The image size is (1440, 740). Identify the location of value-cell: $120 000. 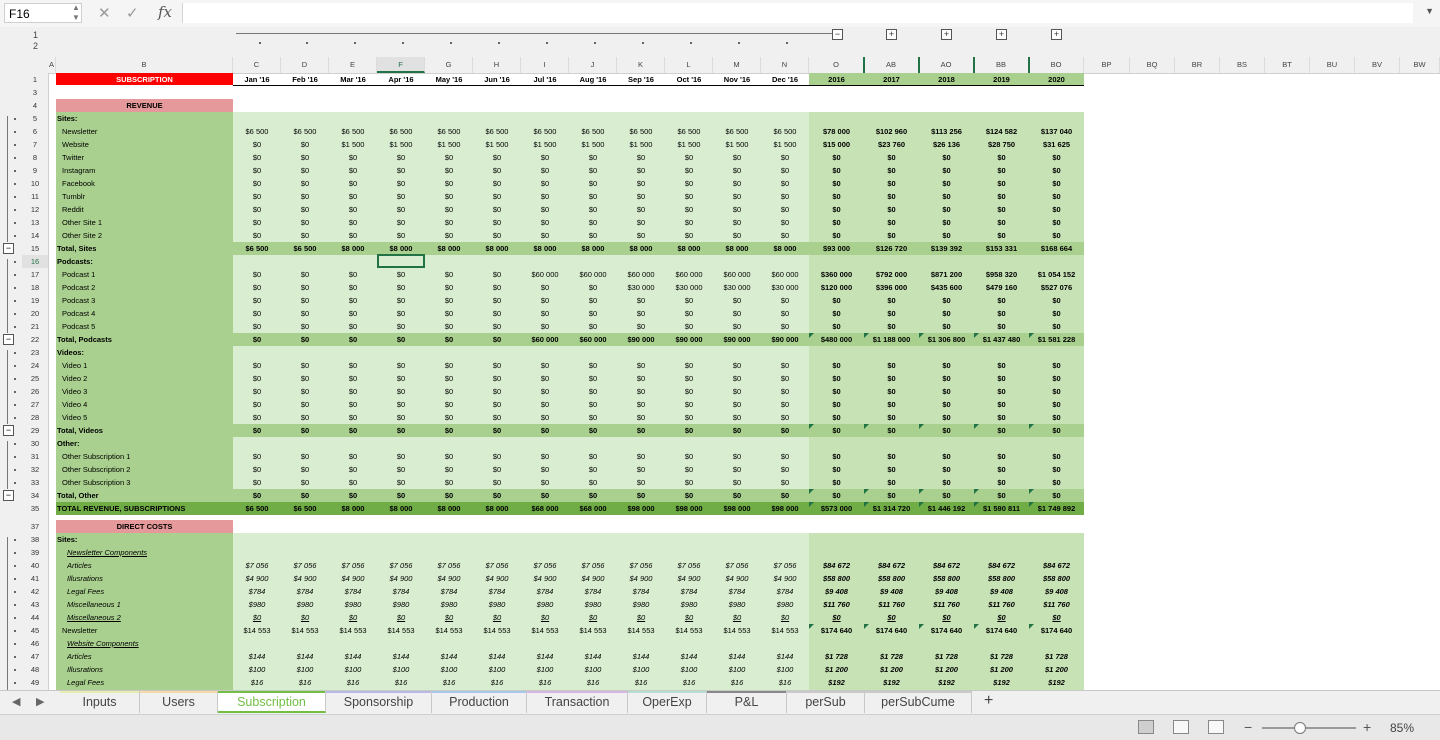
(836, 287).